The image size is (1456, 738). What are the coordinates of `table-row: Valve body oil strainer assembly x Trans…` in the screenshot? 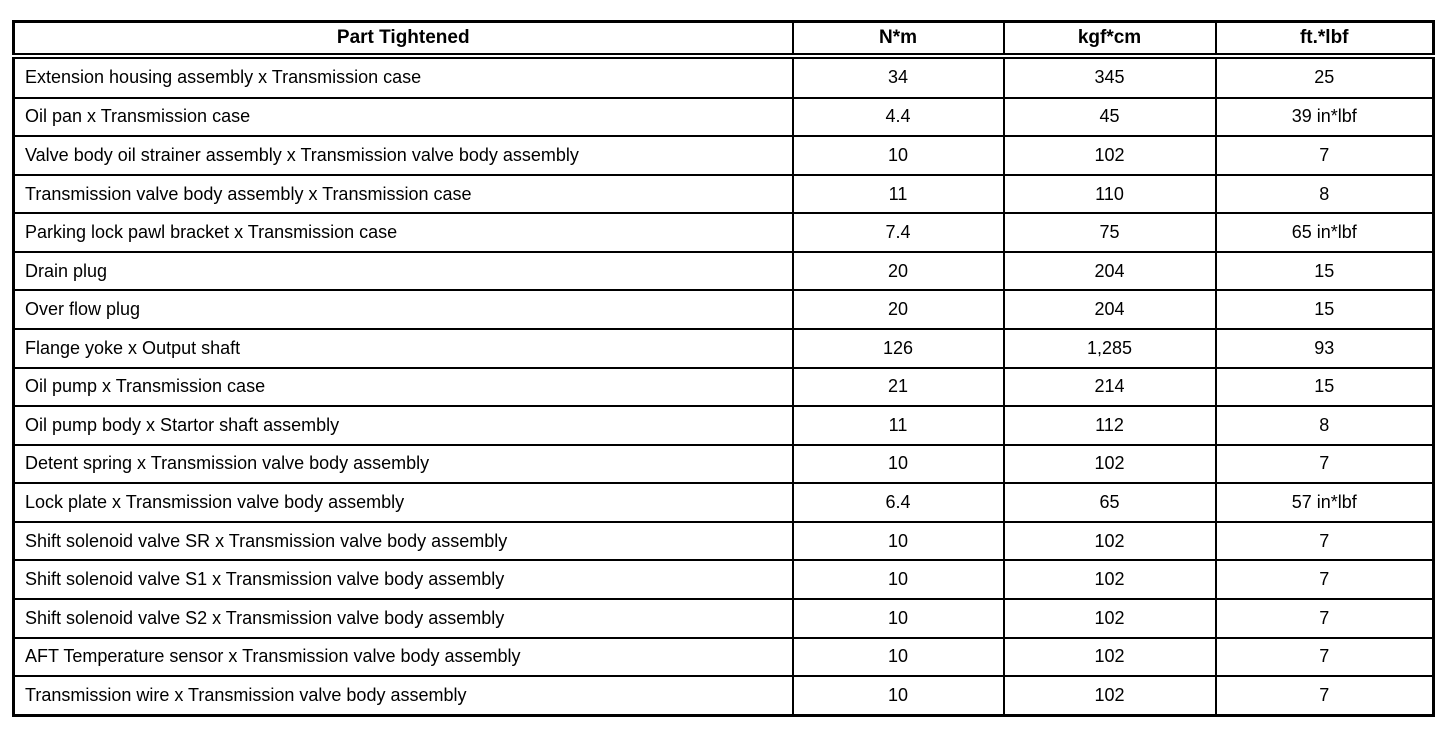 It's located at (723, 155).